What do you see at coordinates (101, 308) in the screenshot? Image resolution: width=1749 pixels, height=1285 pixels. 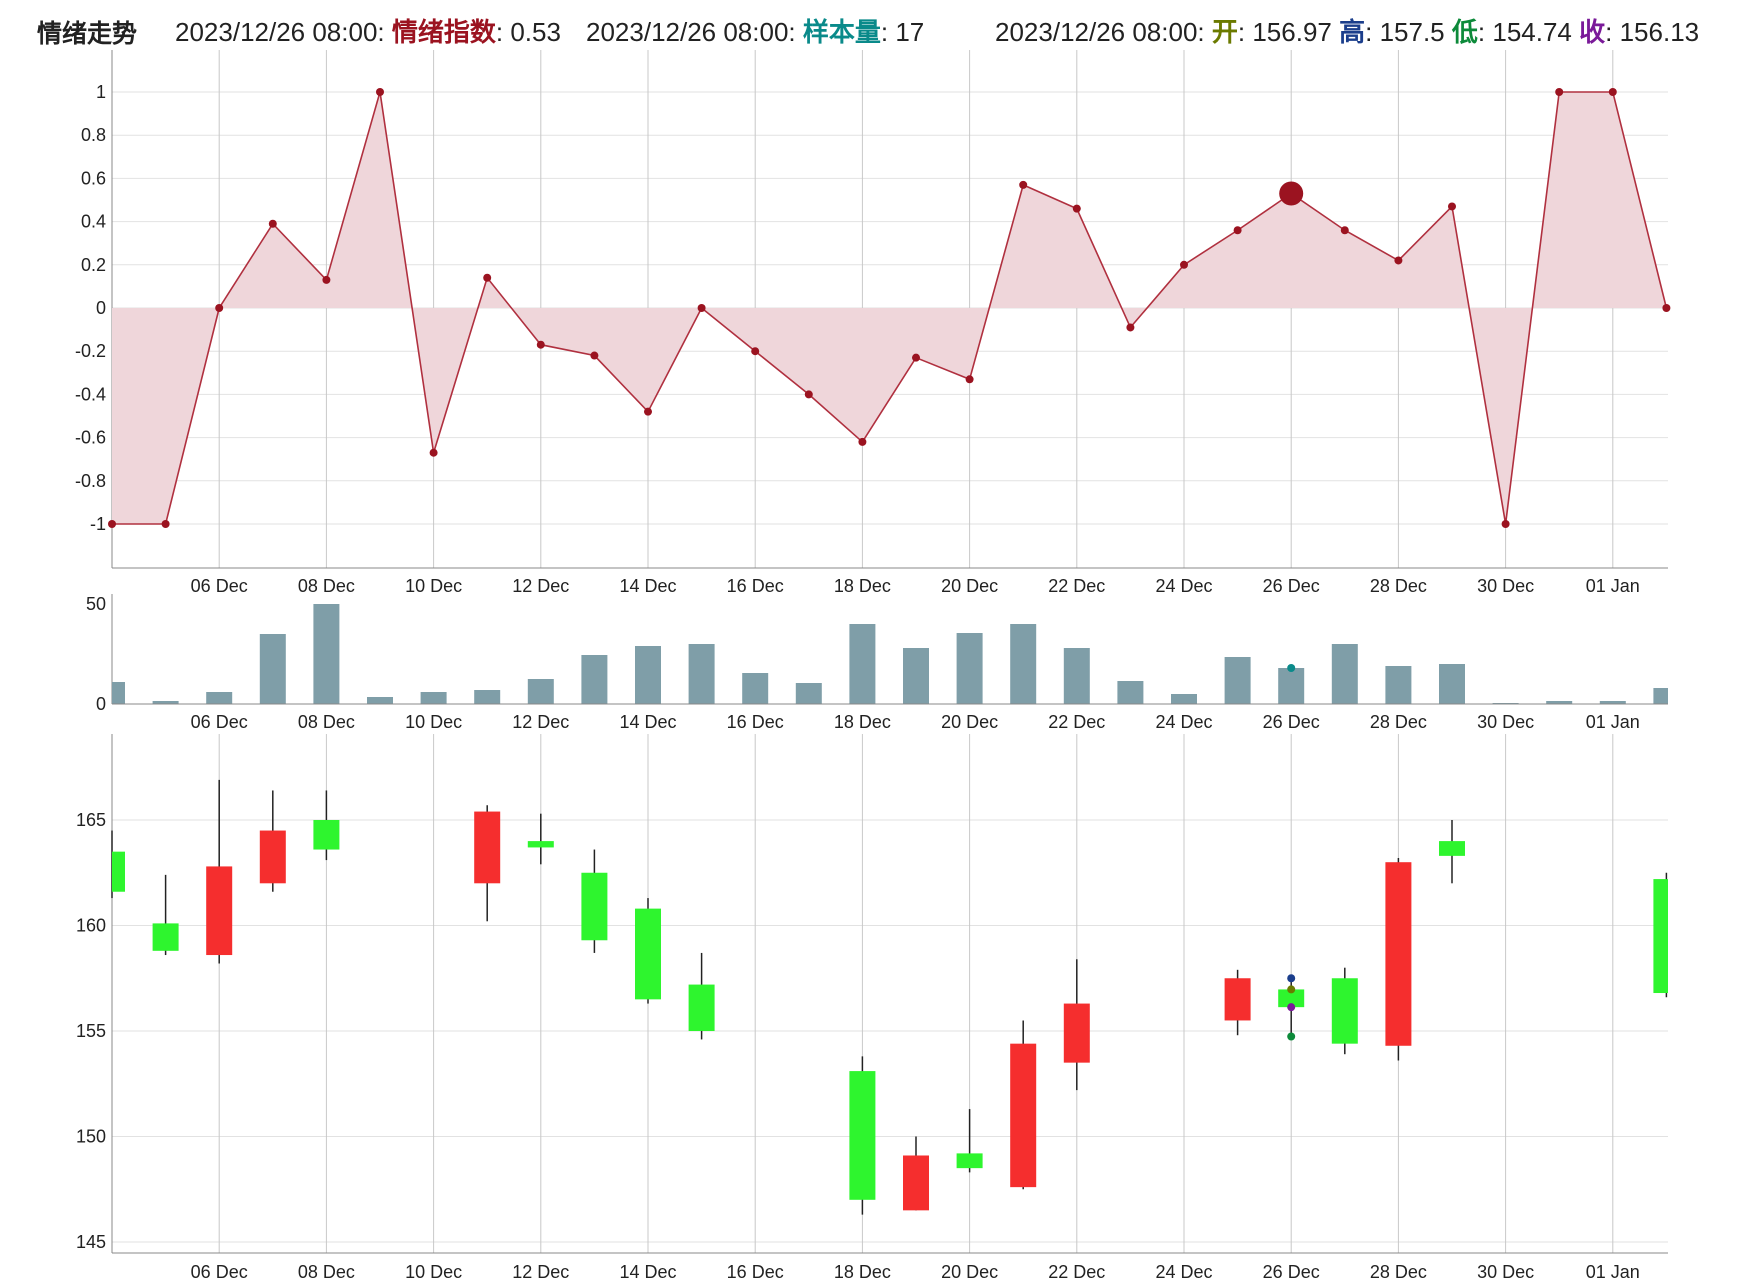 I see `sentiment-y-tick-label: 0` at bounding box center [101, 308].